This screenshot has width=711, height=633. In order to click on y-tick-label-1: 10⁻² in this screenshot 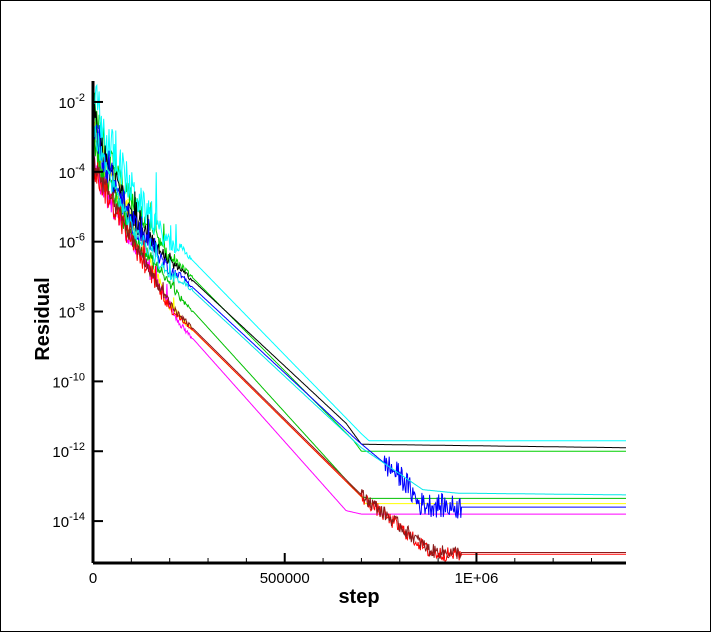, I will do `click(72, 102)`.